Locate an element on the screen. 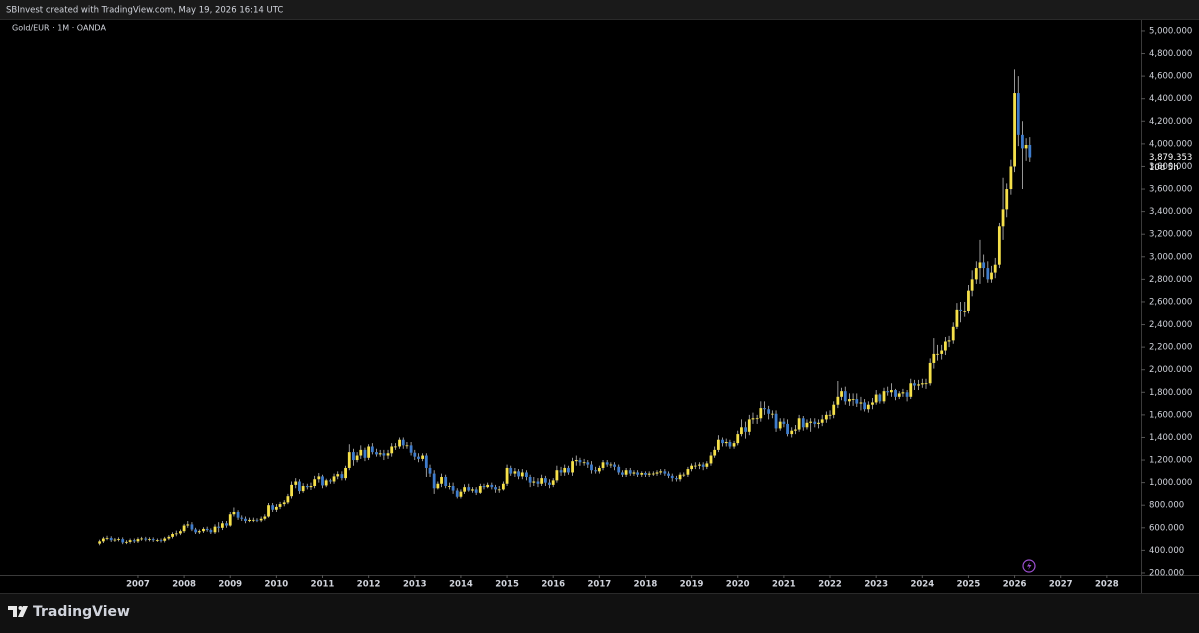 The width and height of the screenshot is (1199, 633). event-bolt is located at coordinates (1029, 566).